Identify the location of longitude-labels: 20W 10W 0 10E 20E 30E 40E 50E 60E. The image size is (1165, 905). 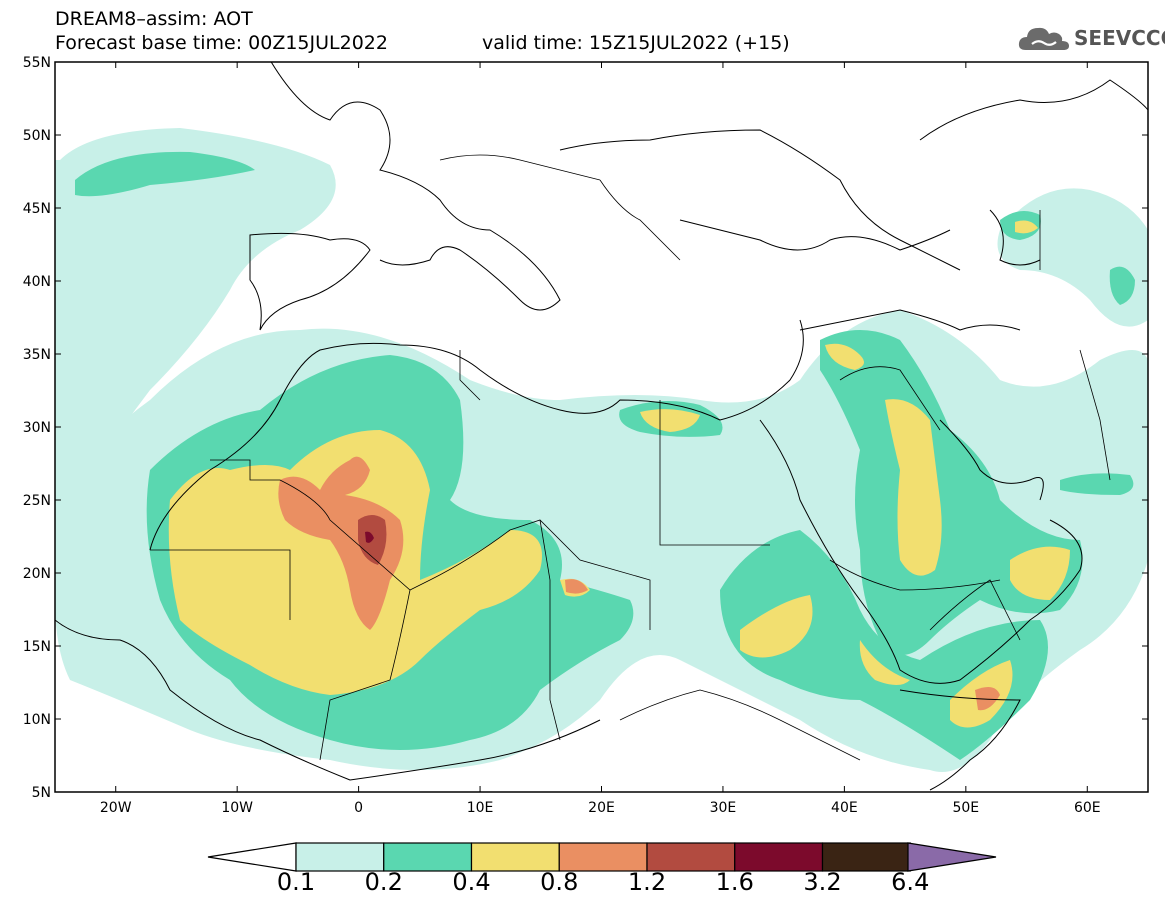
(600, 808).